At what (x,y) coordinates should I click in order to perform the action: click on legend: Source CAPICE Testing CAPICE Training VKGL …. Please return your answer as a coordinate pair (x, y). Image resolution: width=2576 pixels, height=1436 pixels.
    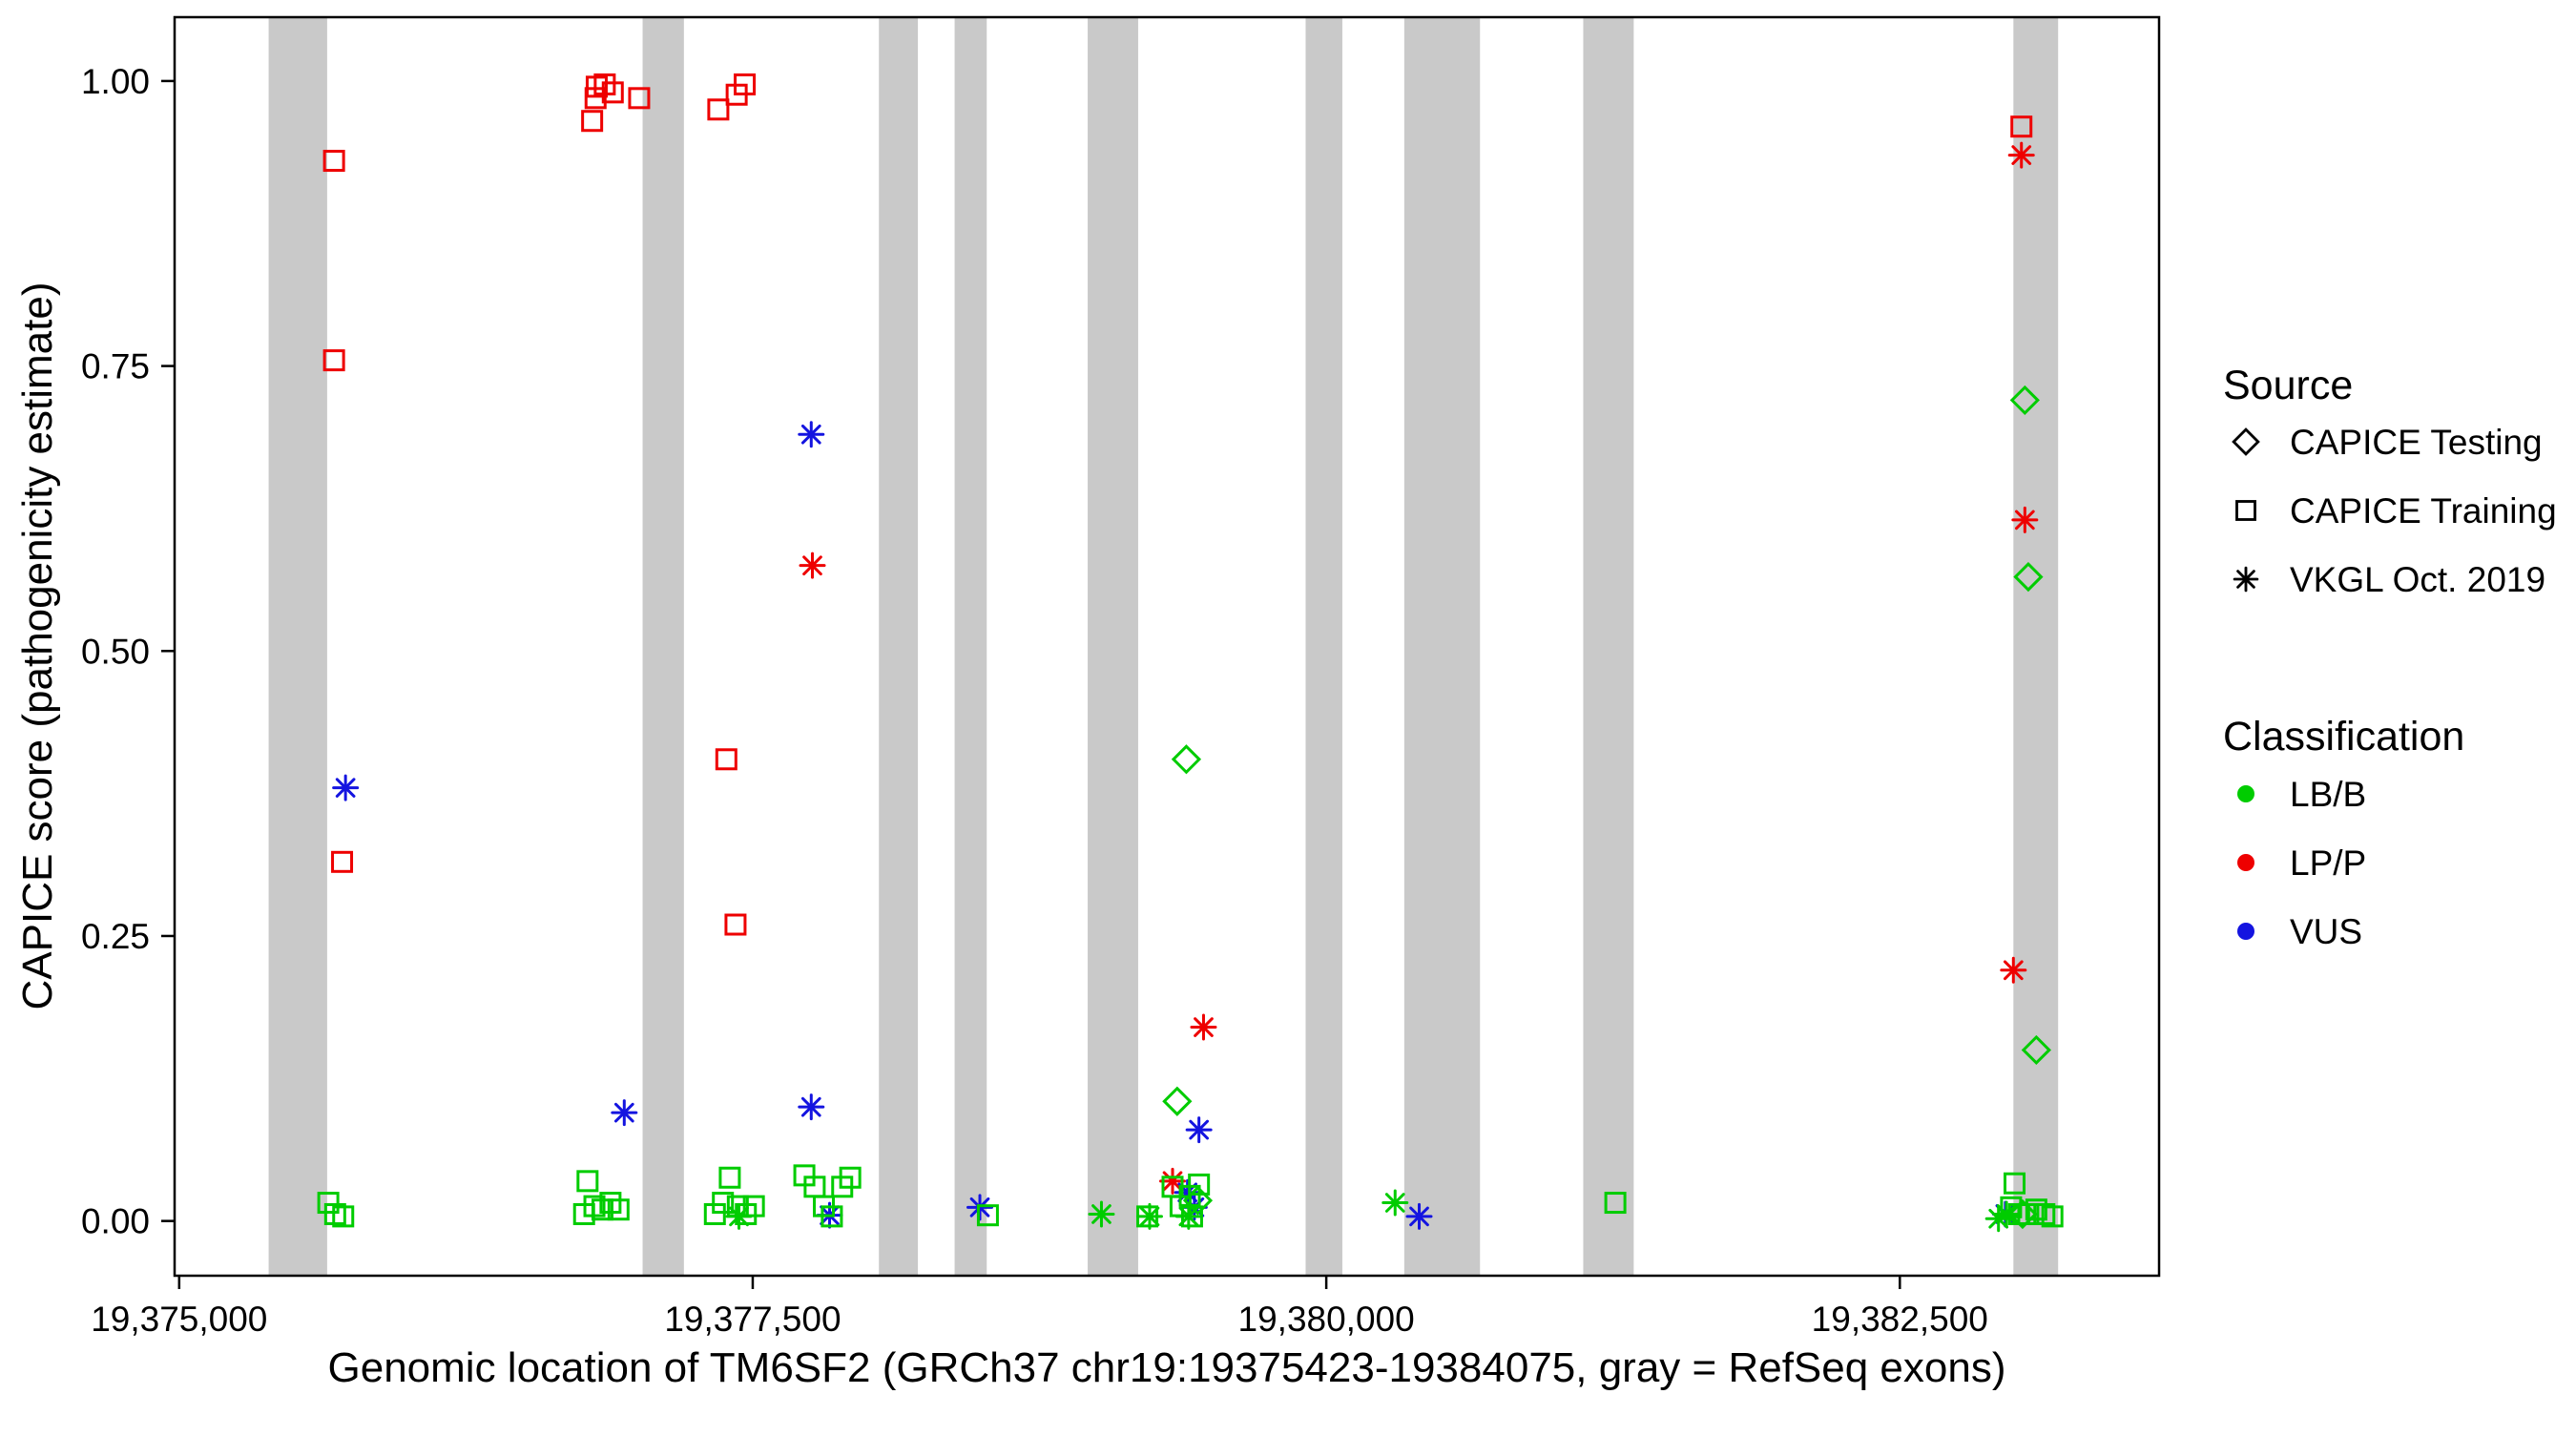
    Looking at the image, I should click on (2390, 657).